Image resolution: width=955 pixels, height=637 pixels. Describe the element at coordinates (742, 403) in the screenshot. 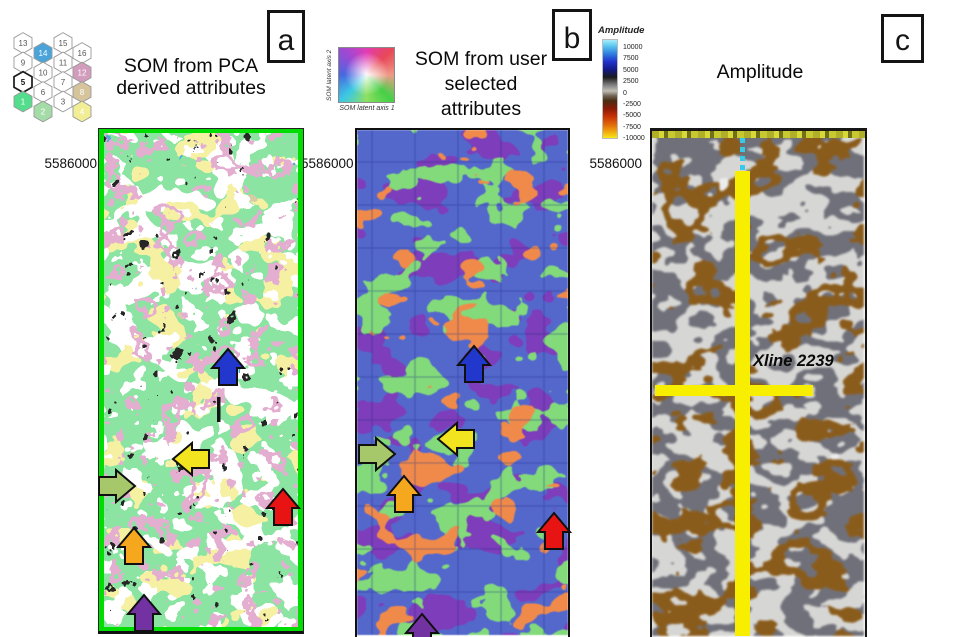

I see `inline-crosshair-vertical` at that location.